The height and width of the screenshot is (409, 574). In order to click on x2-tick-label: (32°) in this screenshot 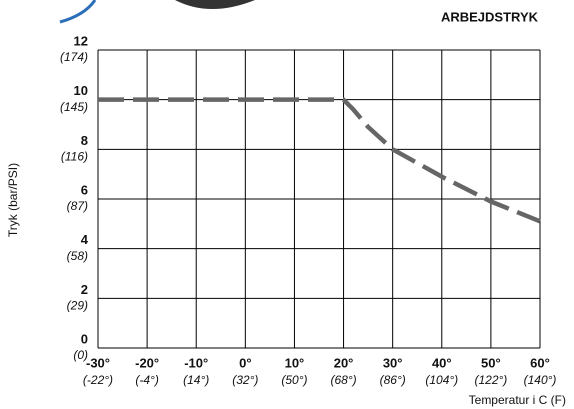, I will do `click(245, 380)`.